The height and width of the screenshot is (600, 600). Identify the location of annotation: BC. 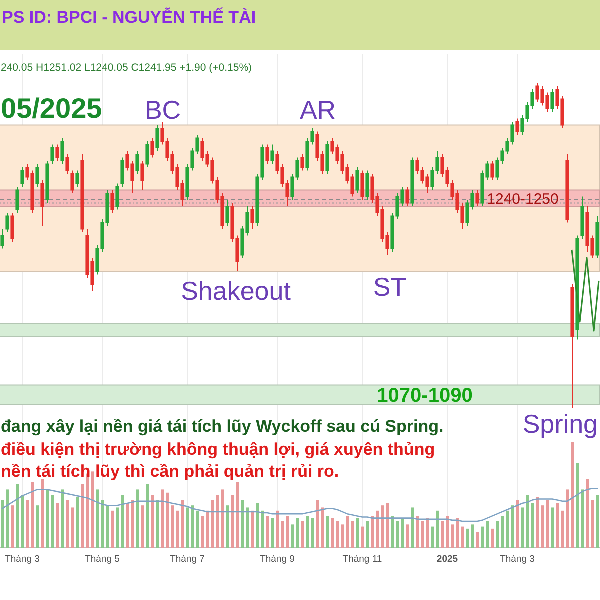
(163, 110).